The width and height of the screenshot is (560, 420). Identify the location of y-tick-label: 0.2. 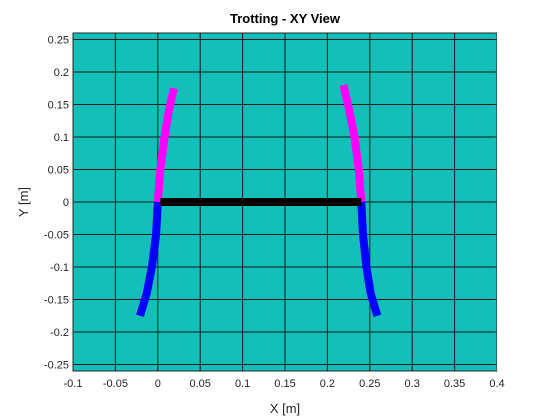
(61, 73).